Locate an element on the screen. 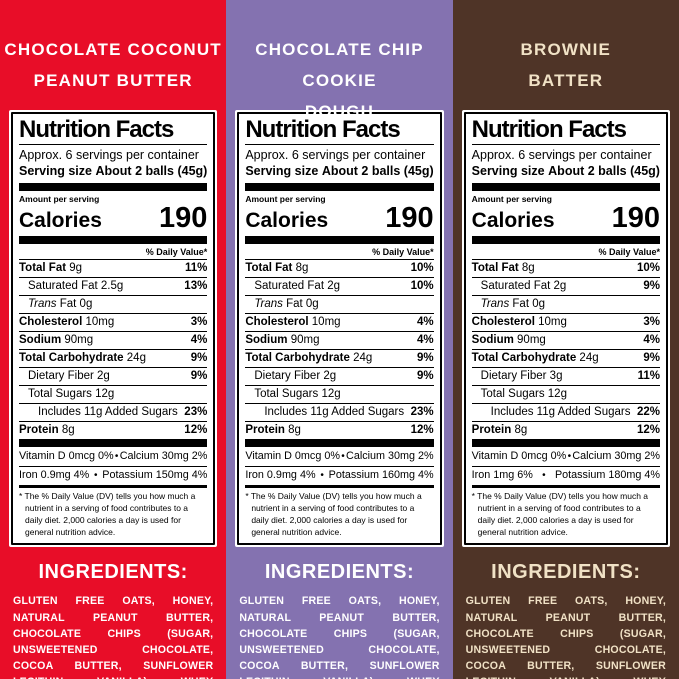 This screenshot has width=679, height=679. flavor-title: BROWNIE BATTER is located at coordinates (566, 54).